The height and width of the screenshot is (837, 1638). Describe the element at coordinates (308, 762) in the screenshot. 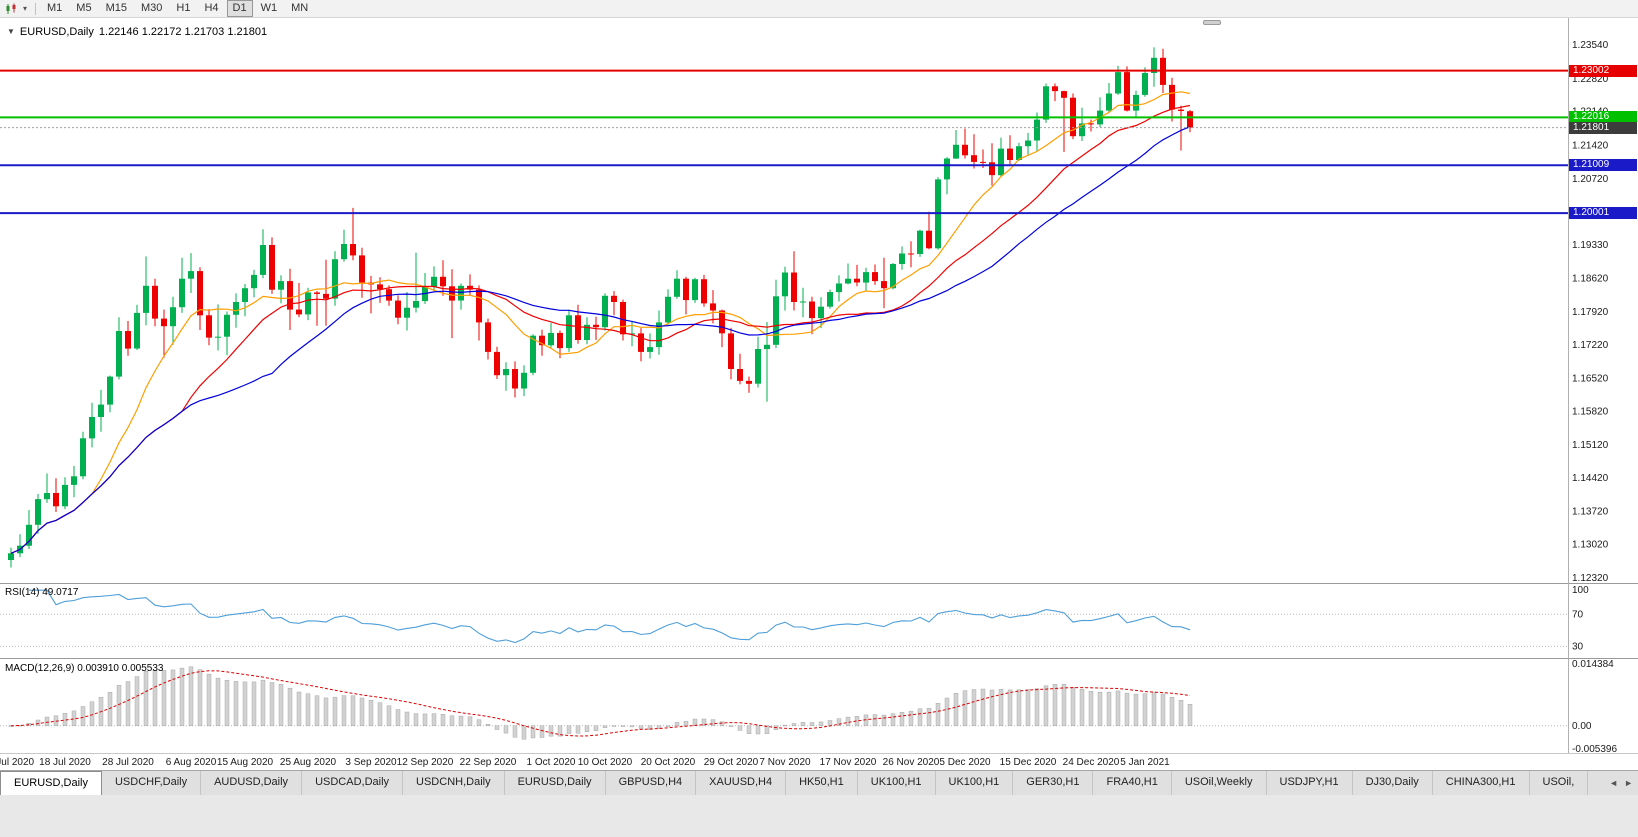

I see `svg-text: 25 Aug 2020` at that location.